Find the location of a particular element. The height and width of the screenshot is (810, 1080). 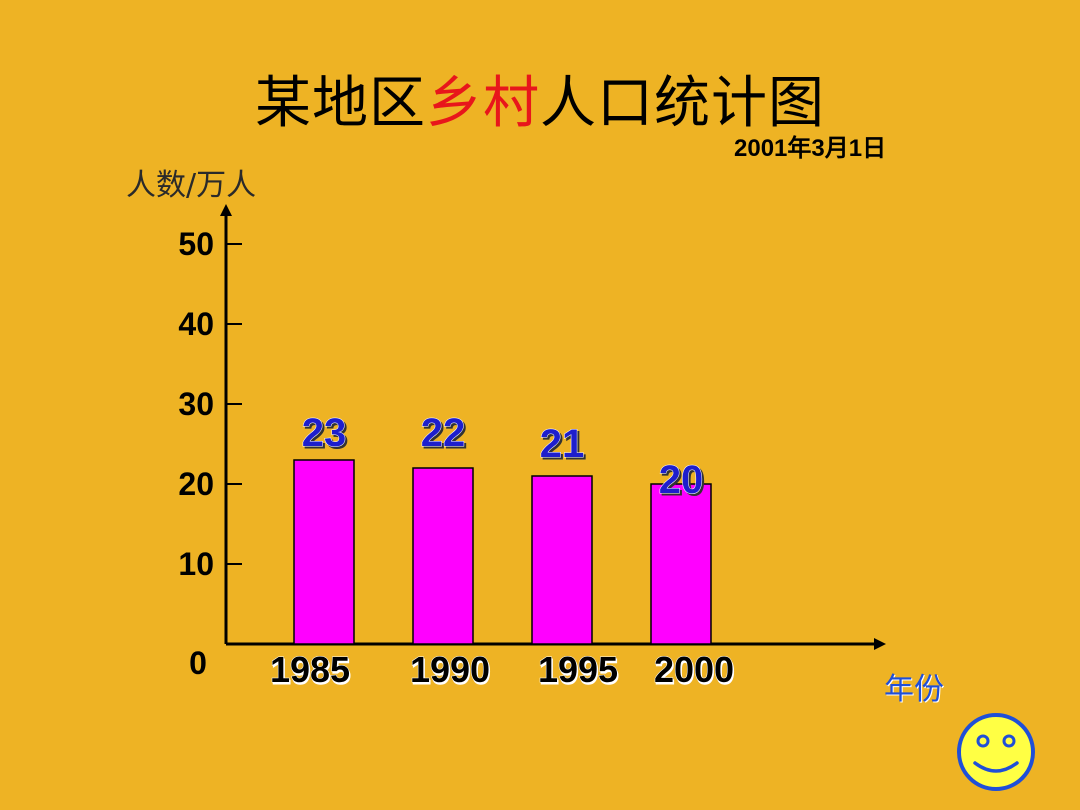

data-label: 23 is located at coordinates (324, 433).